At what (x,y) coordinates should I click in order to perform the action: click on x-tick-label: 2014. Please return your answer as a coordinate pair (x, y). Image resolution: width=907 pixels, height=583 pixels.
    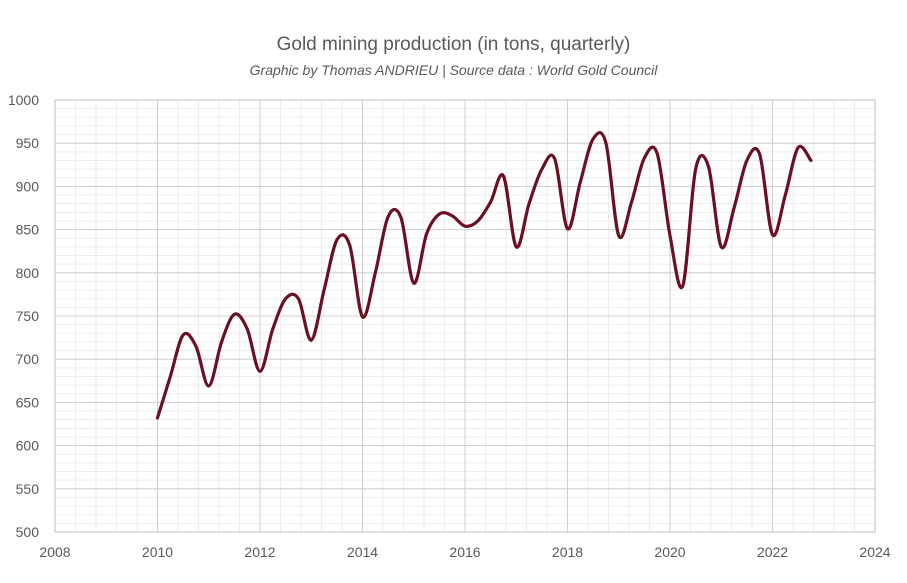
    Looking at the image, I should click on (362, 552).